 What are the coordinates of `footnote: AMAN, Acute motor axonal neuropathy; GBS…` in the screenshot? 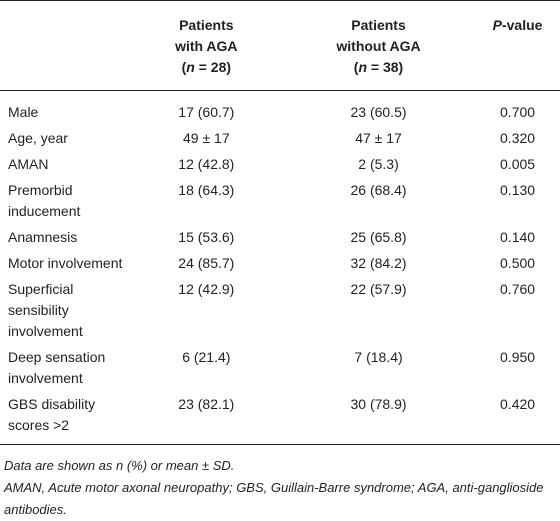 It's located at (274, 498).